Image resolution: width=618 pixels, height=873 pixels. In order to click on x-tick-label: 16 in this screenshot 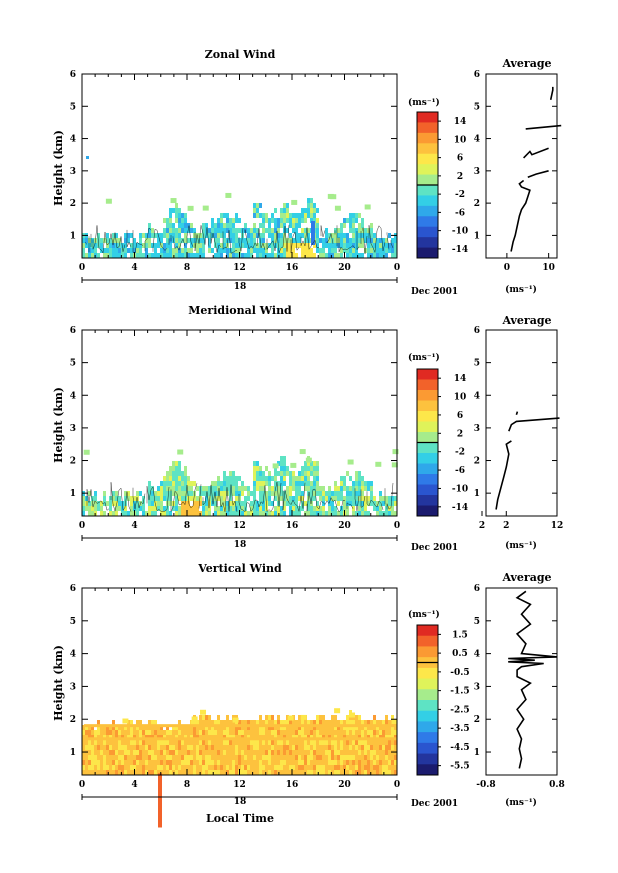, I will do `click(292, 268)`.